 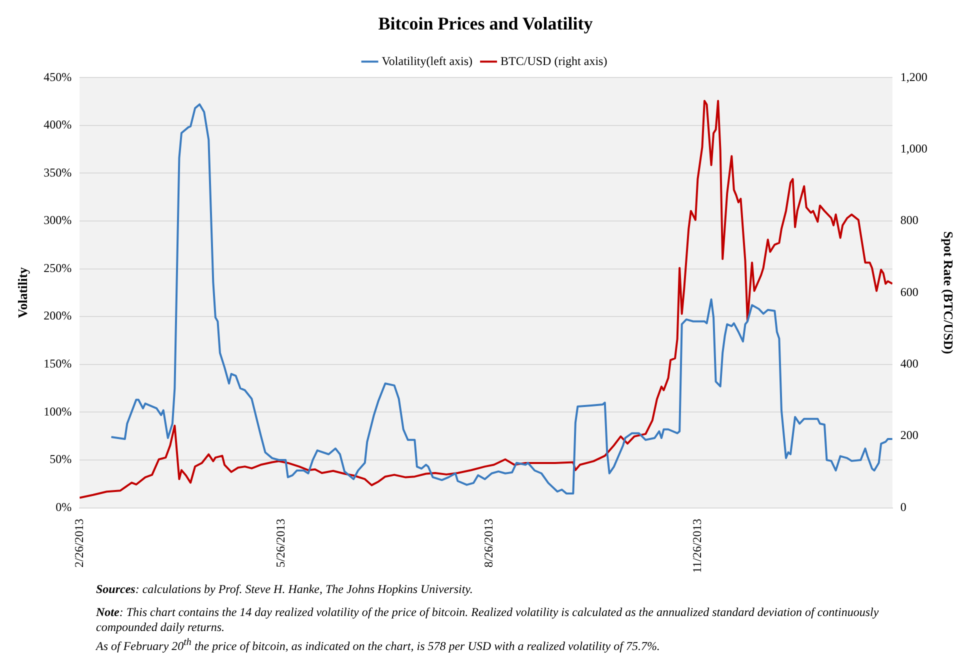 I want to click on x-tick-label: 8/26/2013, so click(x=489, y=543).